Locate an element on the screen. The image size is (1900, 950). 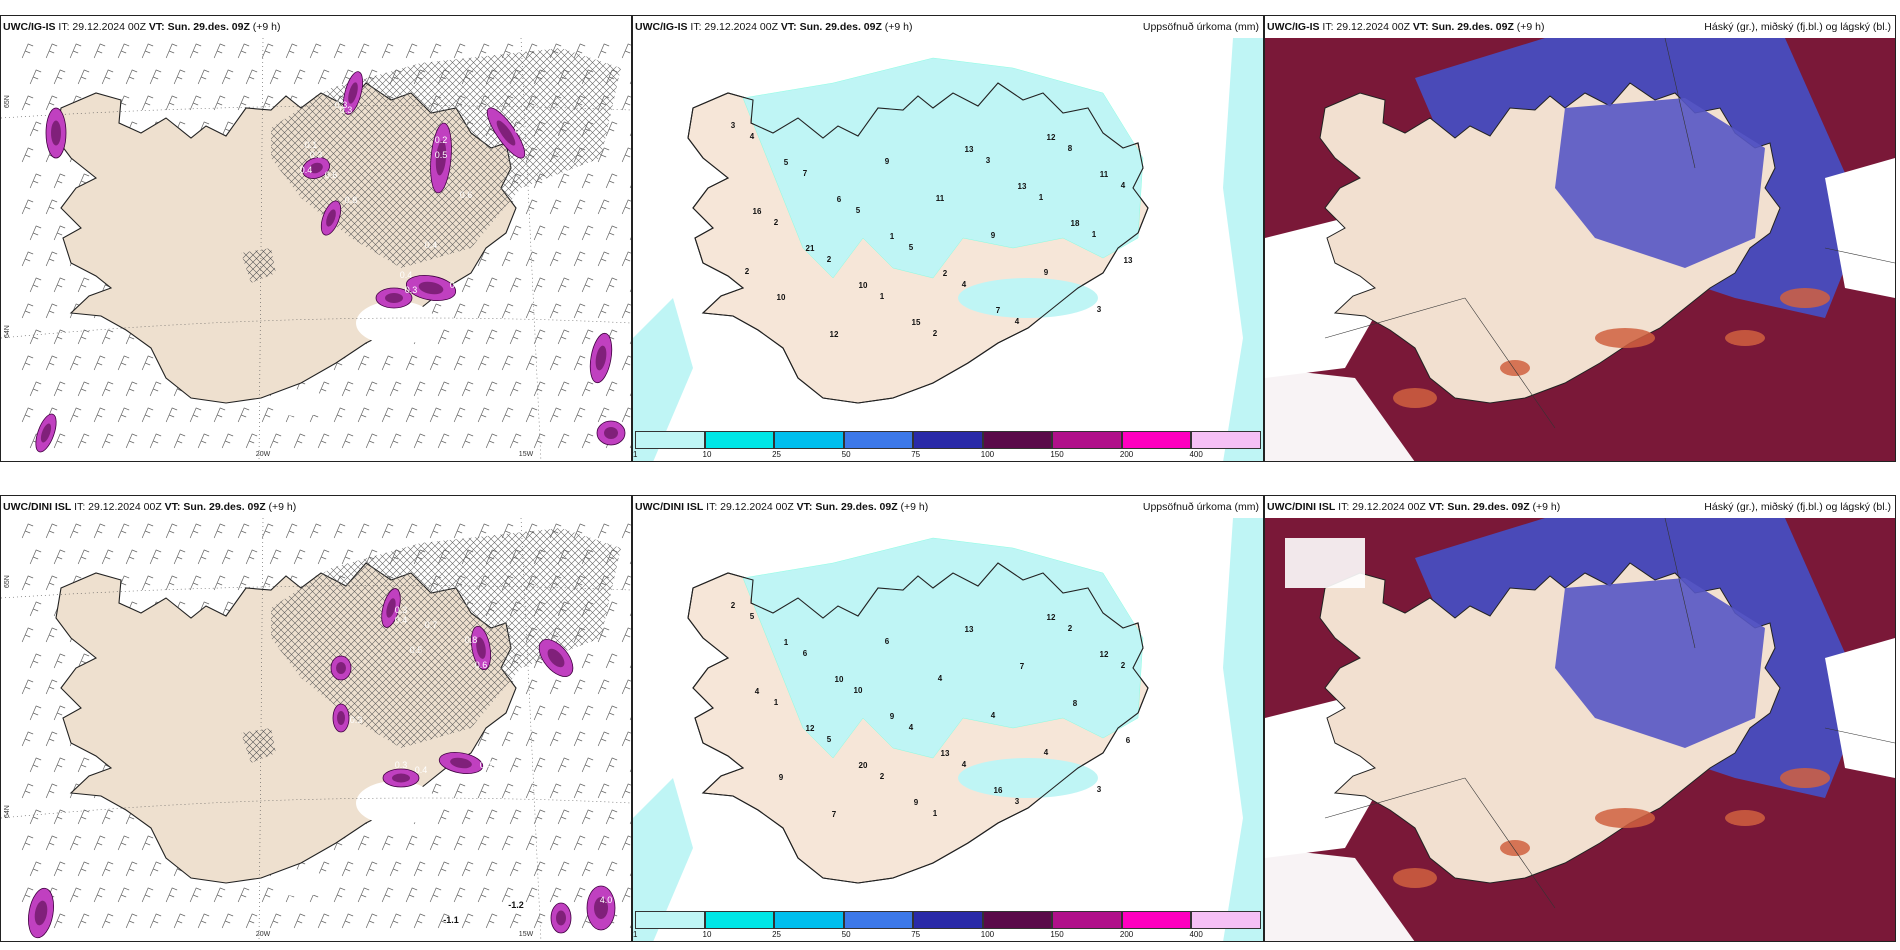
lat-label-64n: 64N is located at coordinates (7, 331).